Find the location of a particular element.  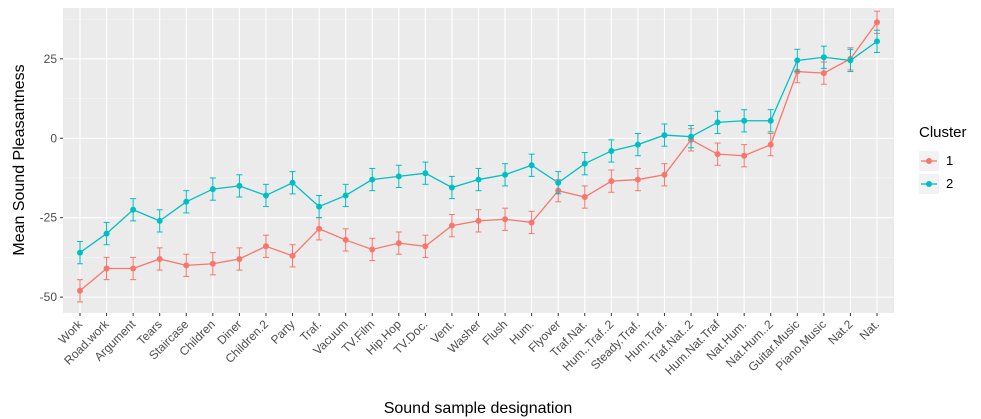

legend-label-2: 2 is located at coordinates (949, 183).